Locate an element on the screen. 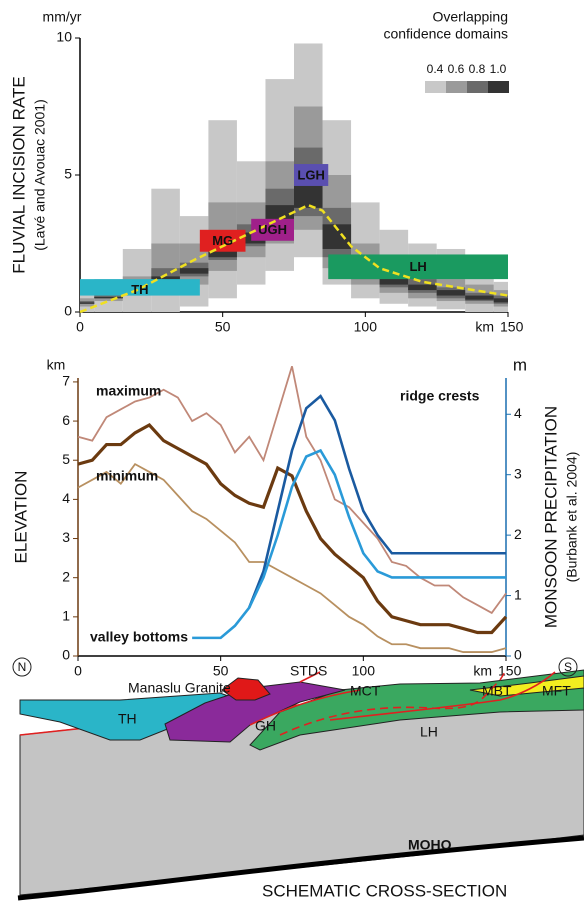  section-title: SCHEMATIC CROSS-SECTION is located at coordinates (384, 890).